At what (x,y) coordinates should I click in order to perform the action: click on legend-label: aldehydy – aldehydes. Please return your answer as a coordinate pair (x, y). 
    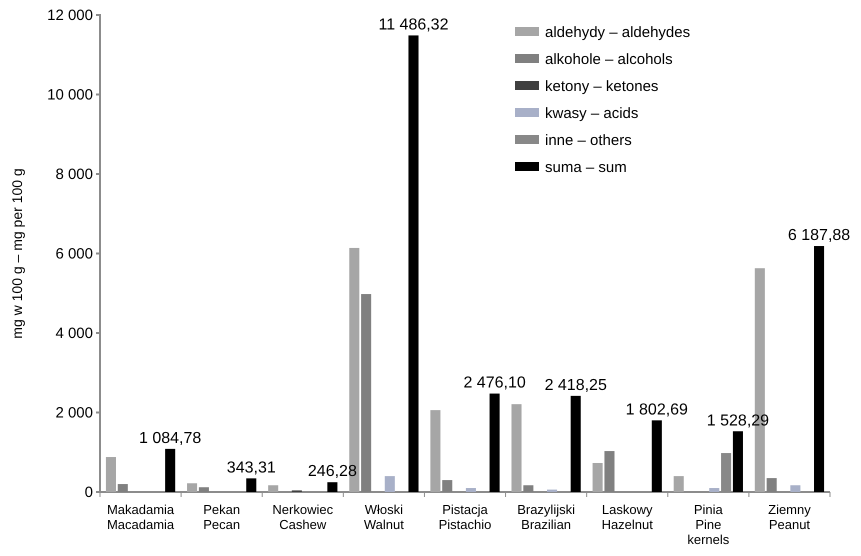
    Looking at the image, I should click on (617, 32).